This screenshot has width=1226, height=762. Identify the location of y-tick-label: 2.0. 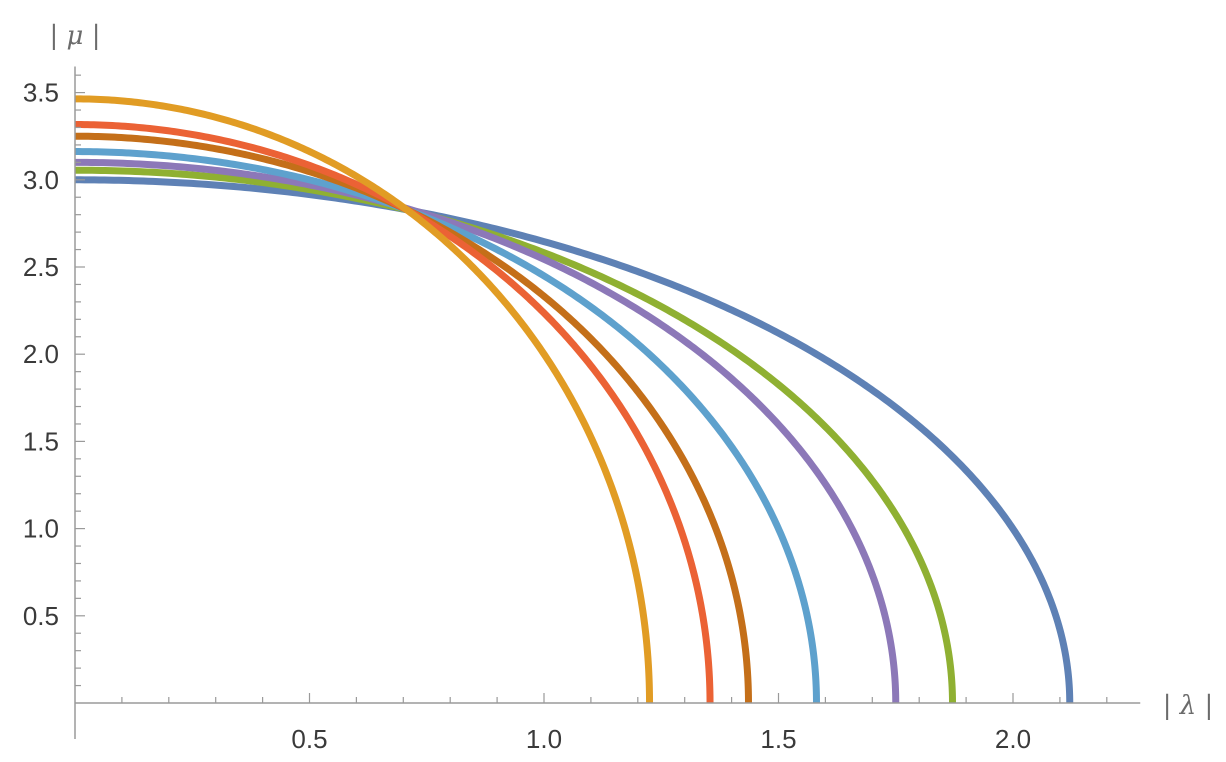
(41, 354).